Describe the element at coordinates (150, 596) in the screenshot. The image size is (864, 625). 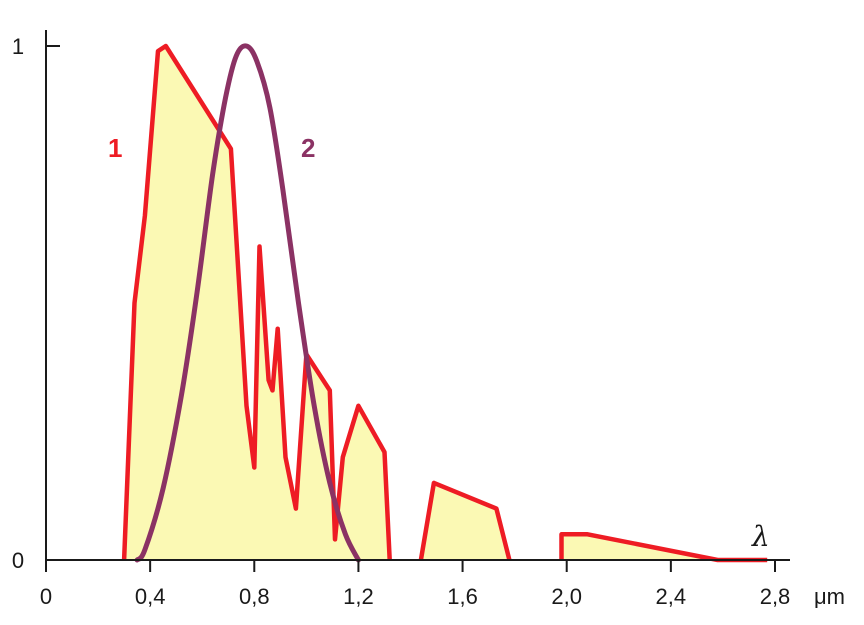
I see `x-tick-label-1: 0,4` at that location.